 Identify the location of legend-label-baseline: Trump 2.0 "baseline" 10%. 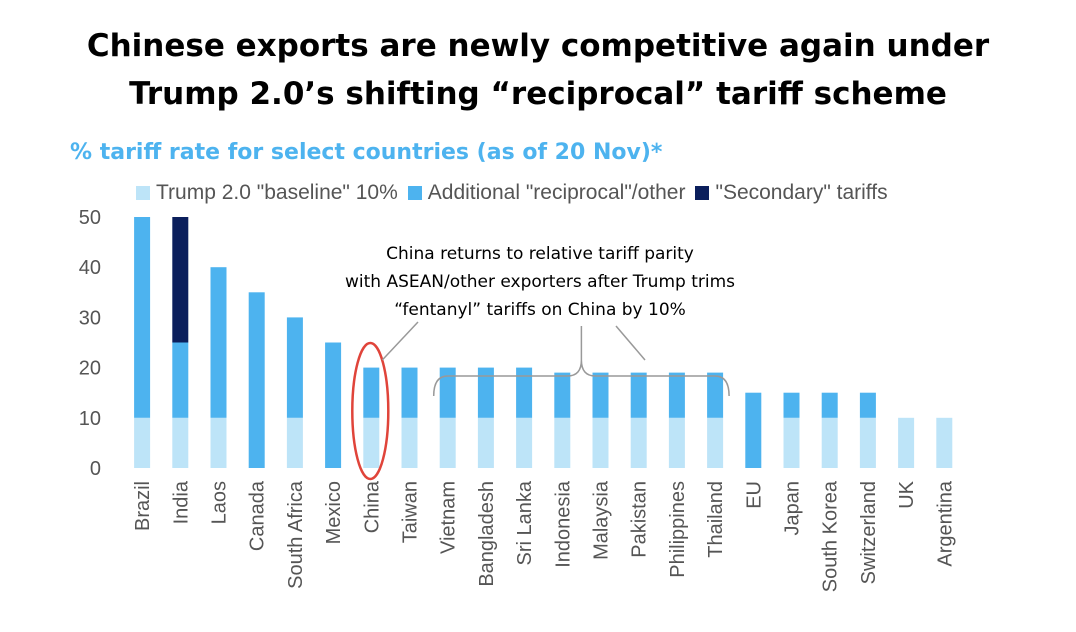
(277, 192).